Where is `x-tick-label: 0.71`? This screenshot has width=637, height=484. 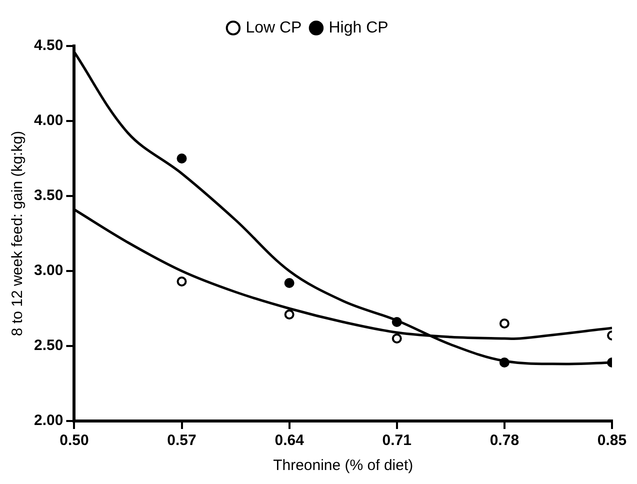
x-tick-label: 0.71 is located at coordinates (397, 441).